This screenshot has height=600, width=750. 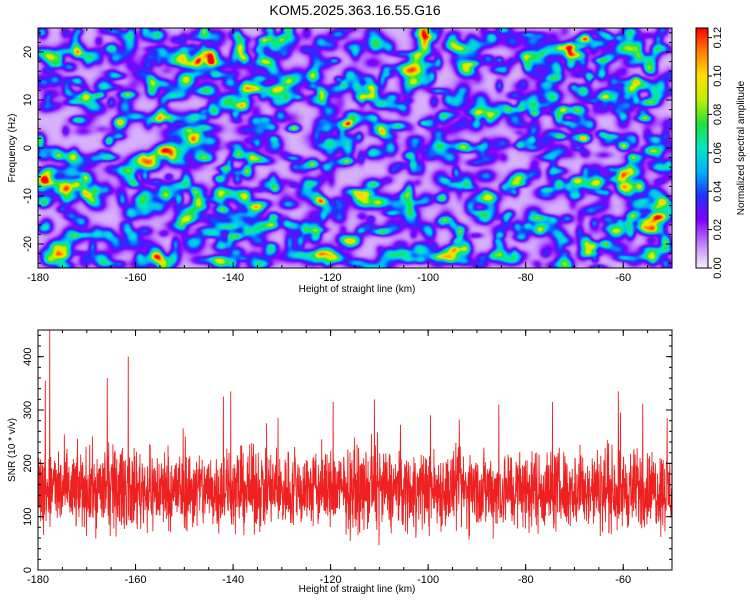 What do you see at coordinates (28, 52) in the screenshot?
I see `heatmap-y-tick-label: 20` at bounding box center [28, 52].